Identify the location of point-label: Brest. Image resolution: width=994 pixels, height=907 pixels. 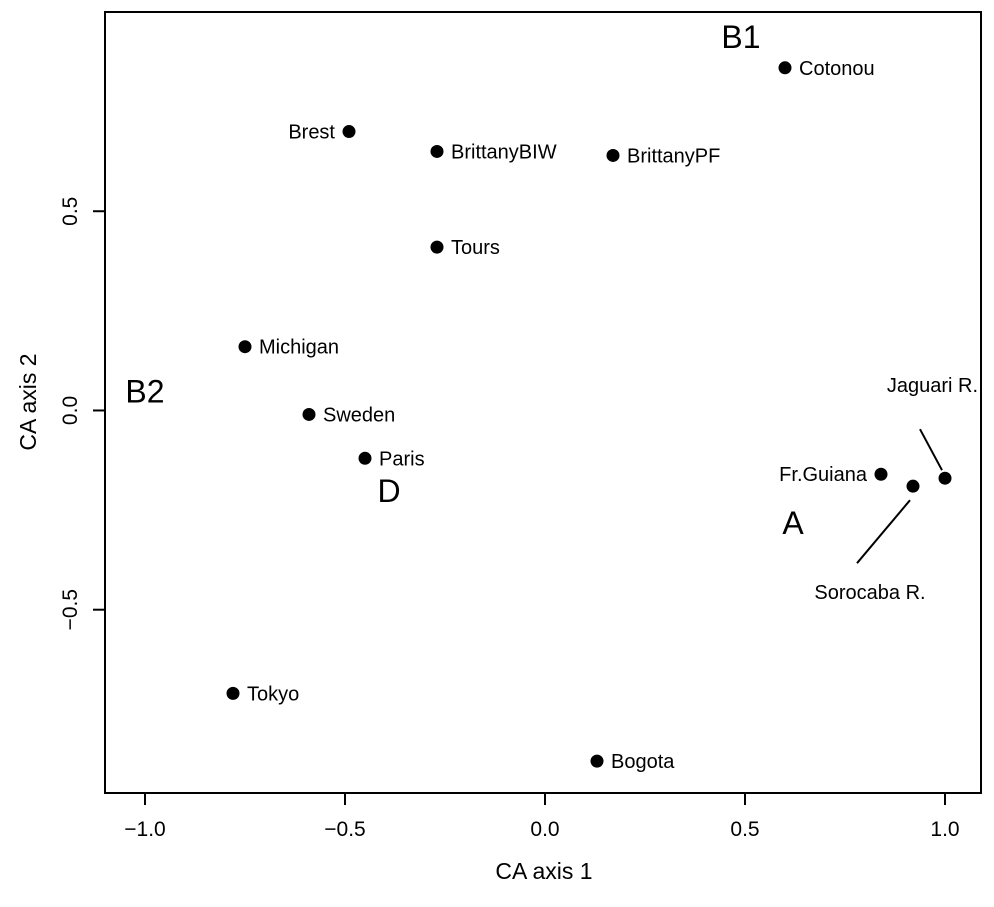
(311, 133).